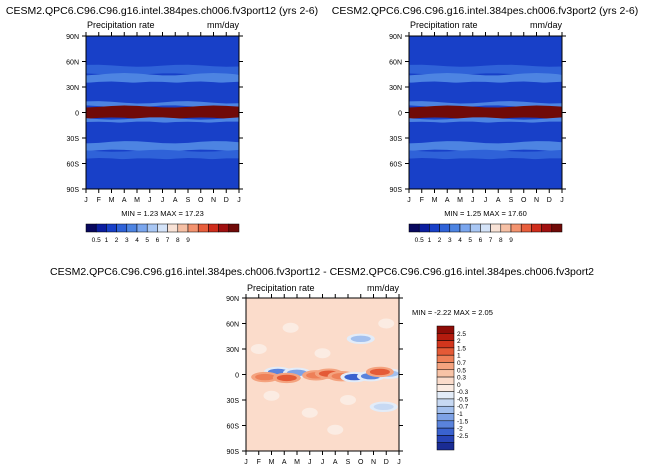  What do you see at coordinates (168, 240) in the screenshot?
I see `colorbar-label: 7` at bounding box center [168, 240].